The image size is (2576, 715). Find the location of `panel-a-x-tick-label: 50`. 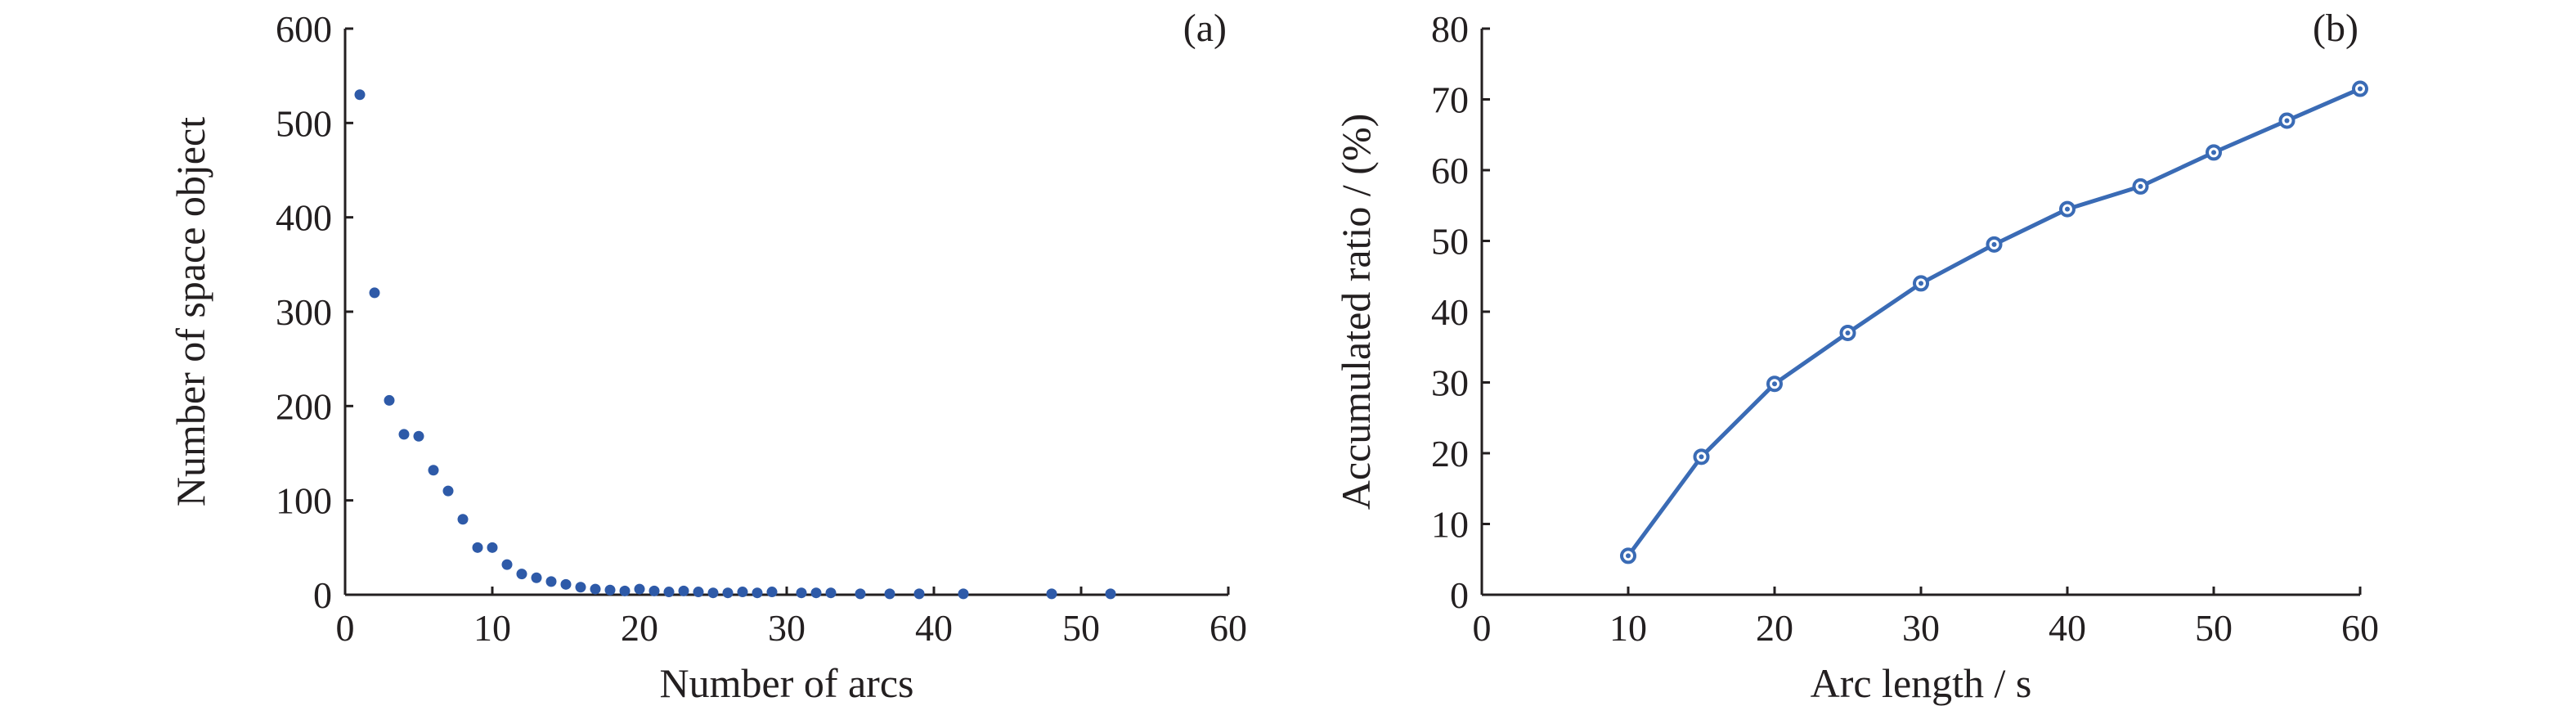

panel-a-x-tick-label: 50 is located at coordinates (1081, 628).